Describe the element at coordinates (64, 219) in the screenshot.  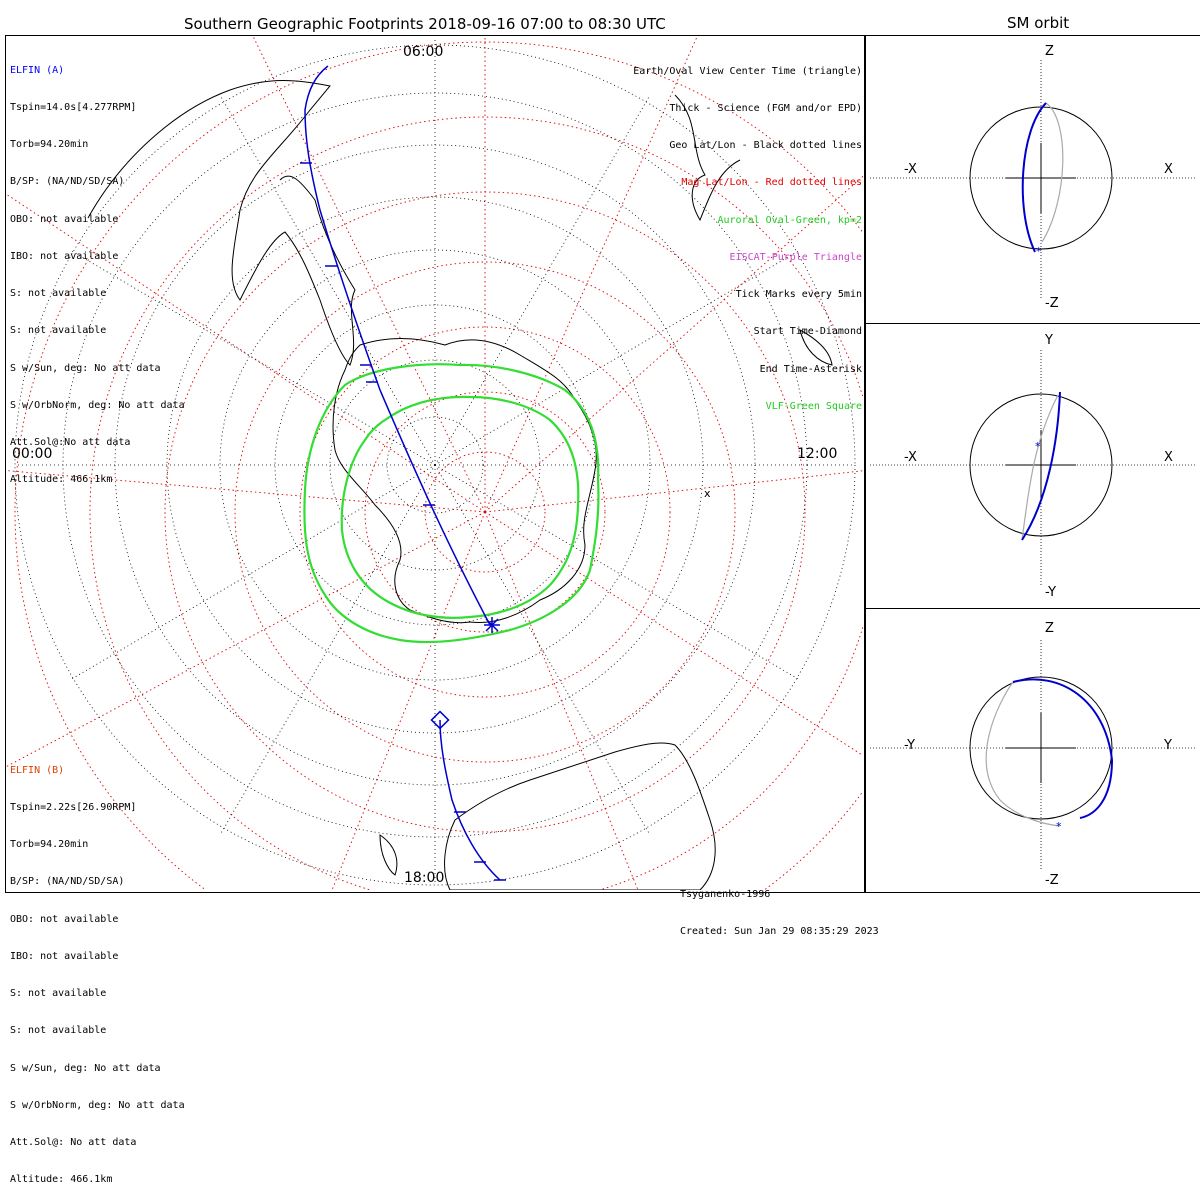
I see `elfin-a-line: OBO: not available` at that location.